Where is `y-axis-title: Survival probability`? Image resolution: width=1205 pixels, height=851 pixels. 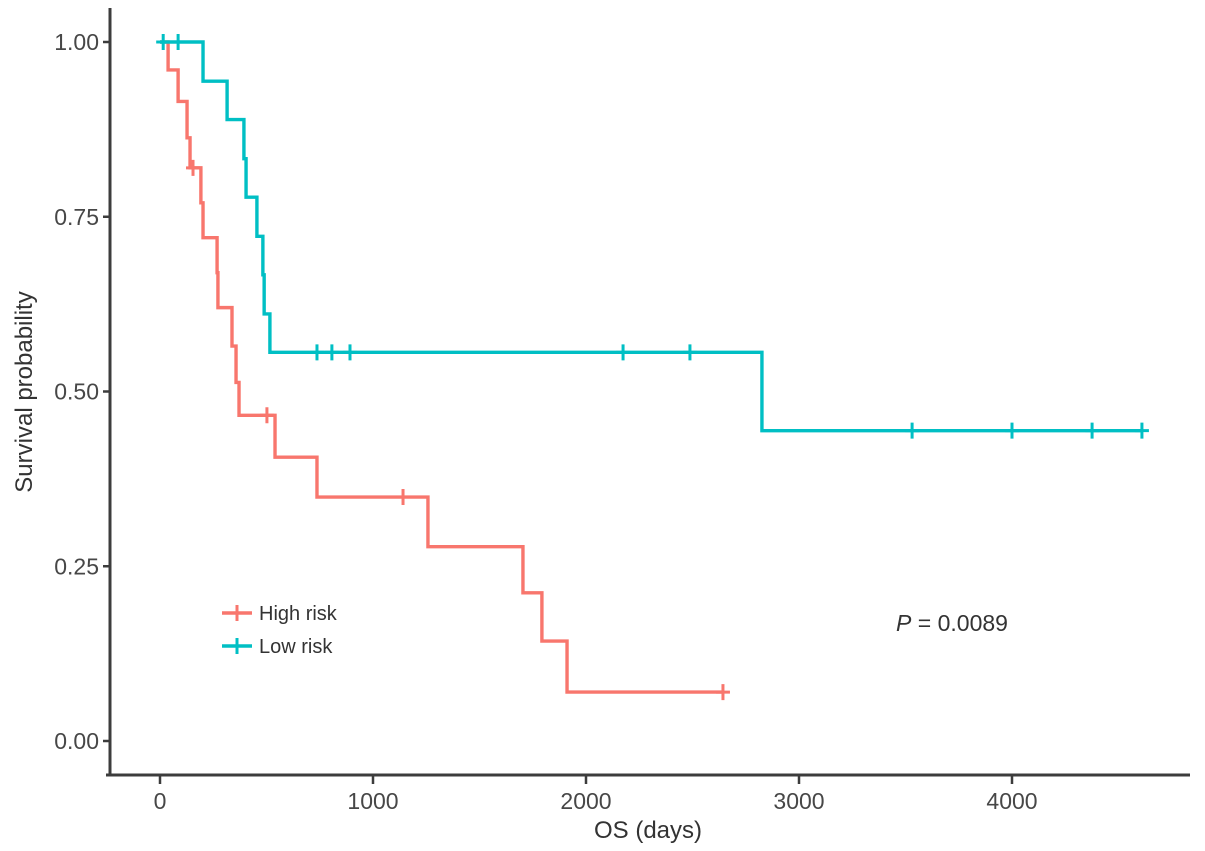
y-axis-title: Survival probability is located at coordinates (24, 391).